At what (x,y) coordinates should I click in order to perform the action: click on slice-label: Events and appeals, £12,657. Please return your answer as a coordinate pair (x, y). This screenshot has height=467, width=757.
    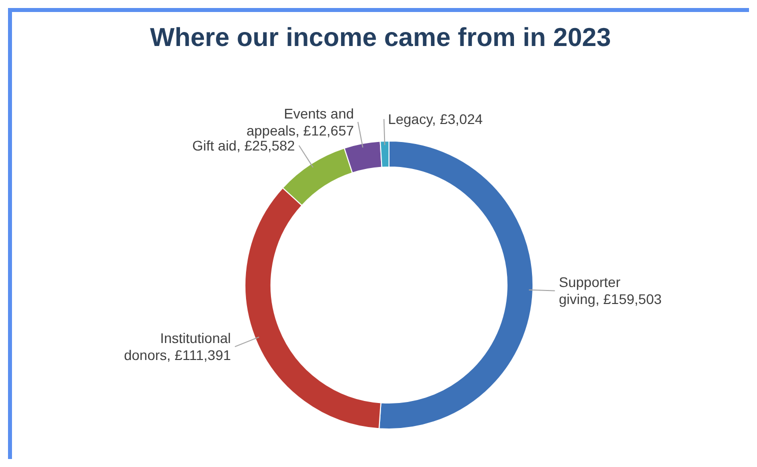
    Looking at the image, I should click on (300, 121).